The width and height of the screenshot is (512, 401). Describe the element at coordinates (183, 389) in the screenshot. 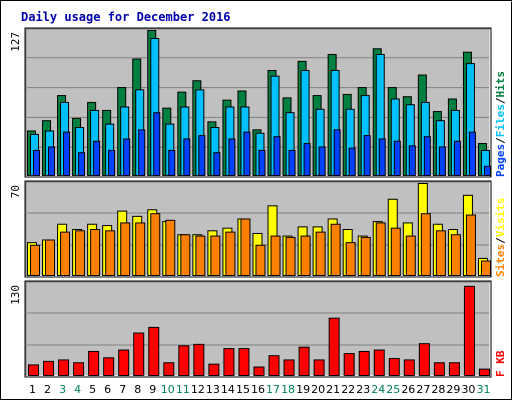

I see `day-label-11: 11` at that location.